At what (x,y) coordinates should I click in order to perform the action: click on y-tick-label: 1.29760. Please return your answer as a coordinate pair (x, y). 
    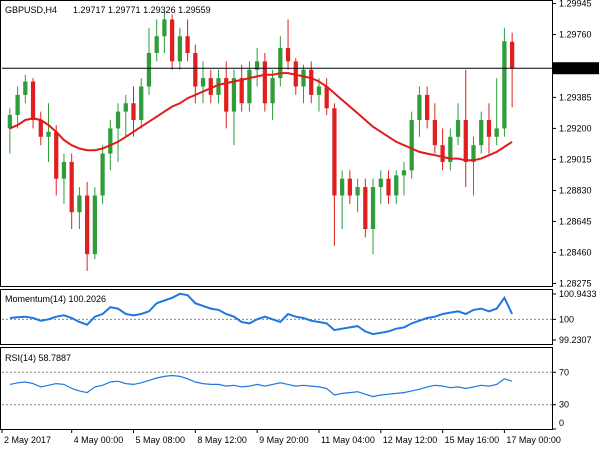
    Looking at the image, I should click on (575, 35).